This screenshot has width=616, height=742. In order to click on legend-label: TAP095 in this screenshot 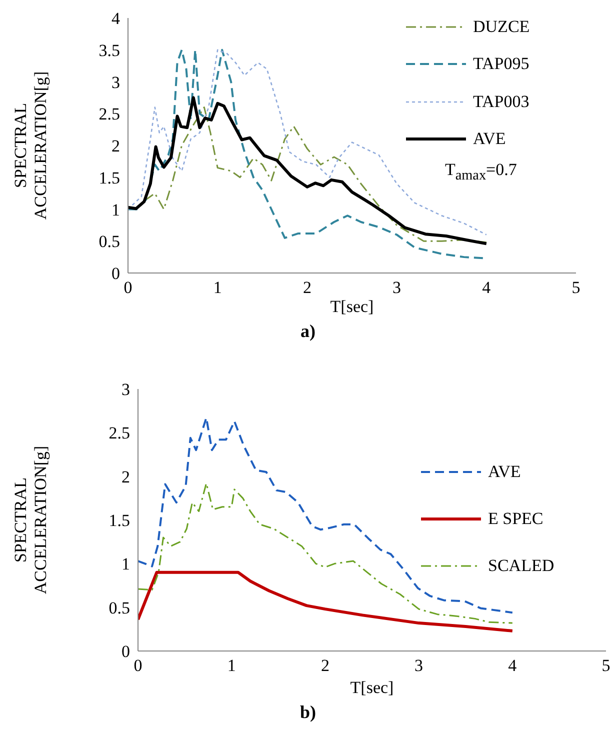, I will do `click(501, 64)`.